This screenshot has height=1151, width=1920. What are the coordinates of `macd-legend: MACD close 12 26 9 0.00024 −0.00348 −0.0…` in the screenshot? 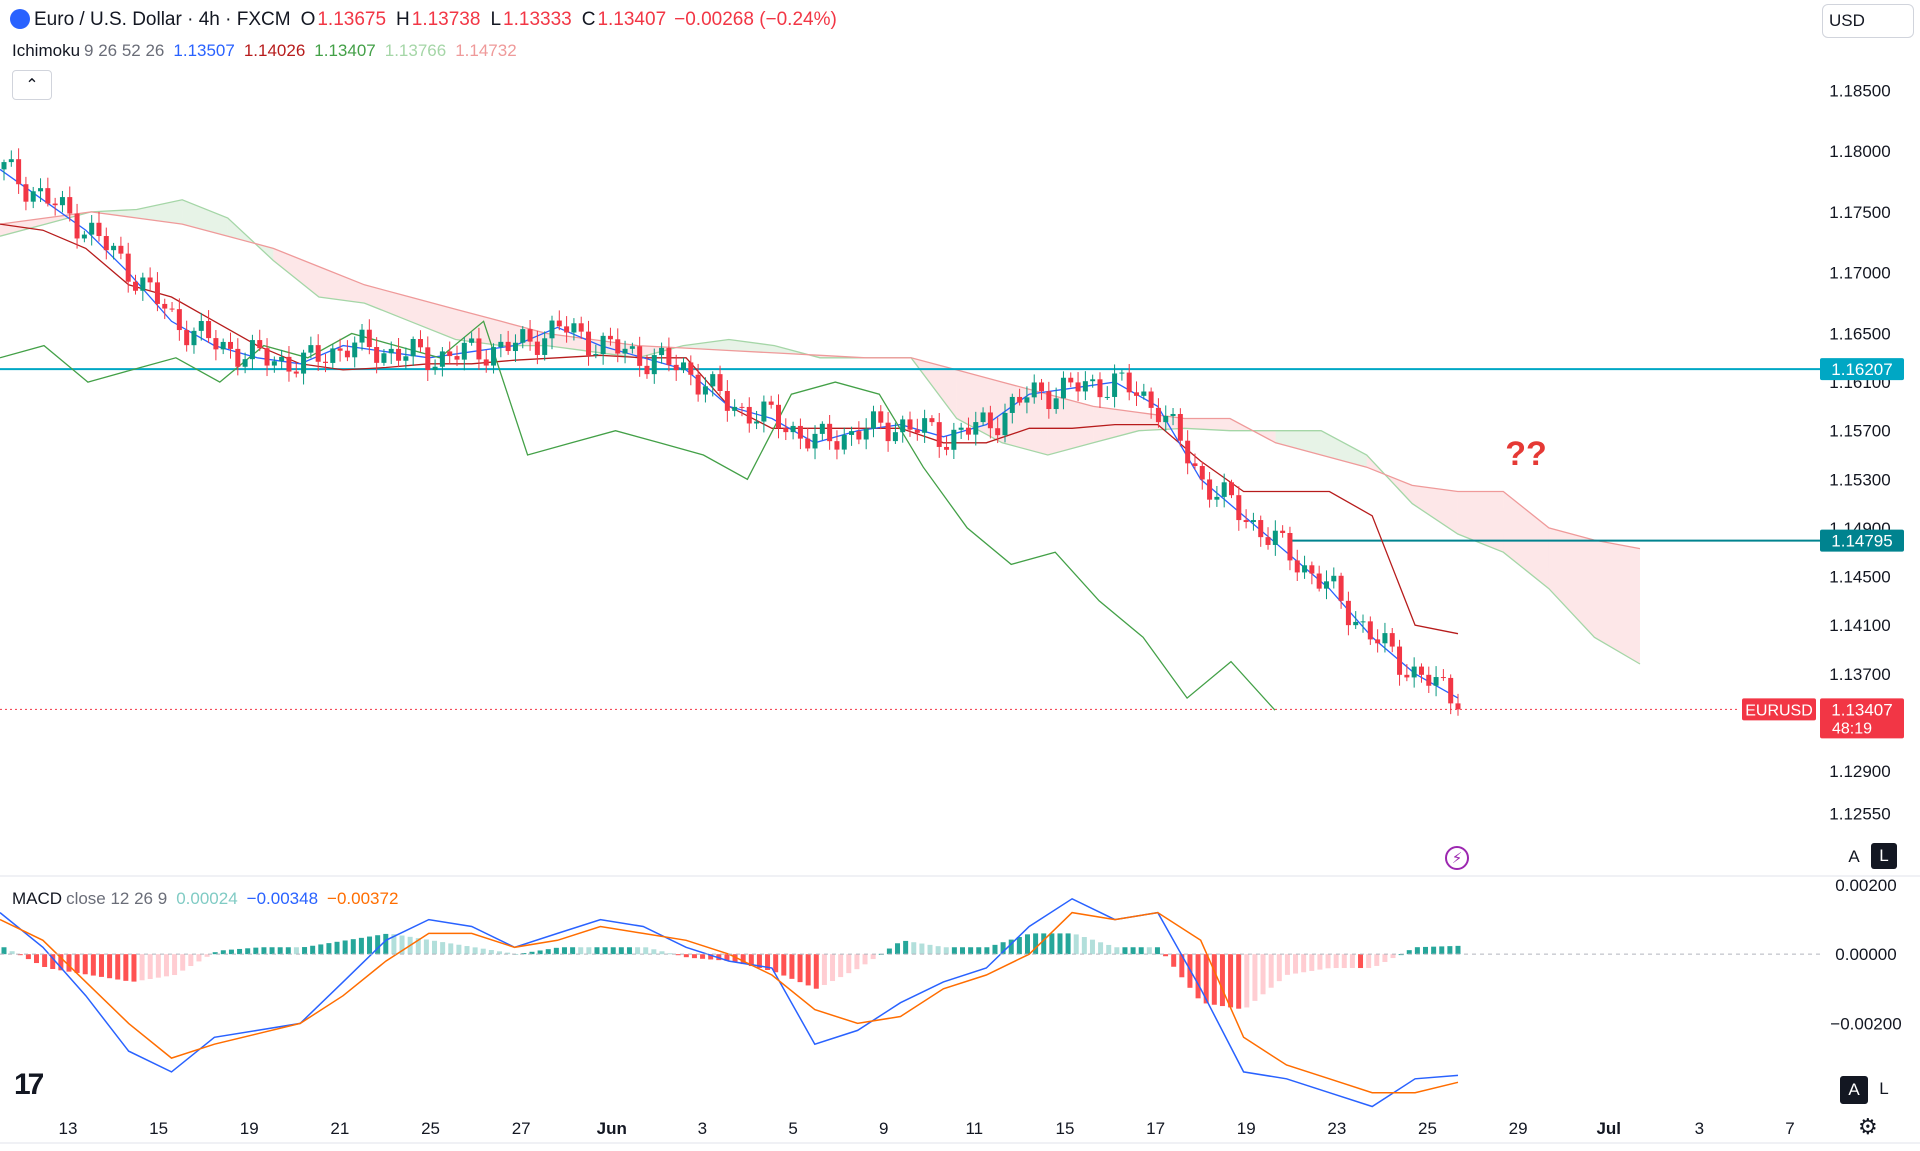 It's located at (209, 899).